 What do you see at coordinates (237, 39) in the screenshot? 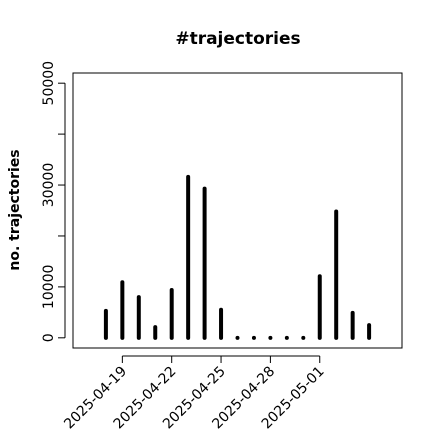
I see `chart-title: #trajectories` at bounding box center [237, 39].